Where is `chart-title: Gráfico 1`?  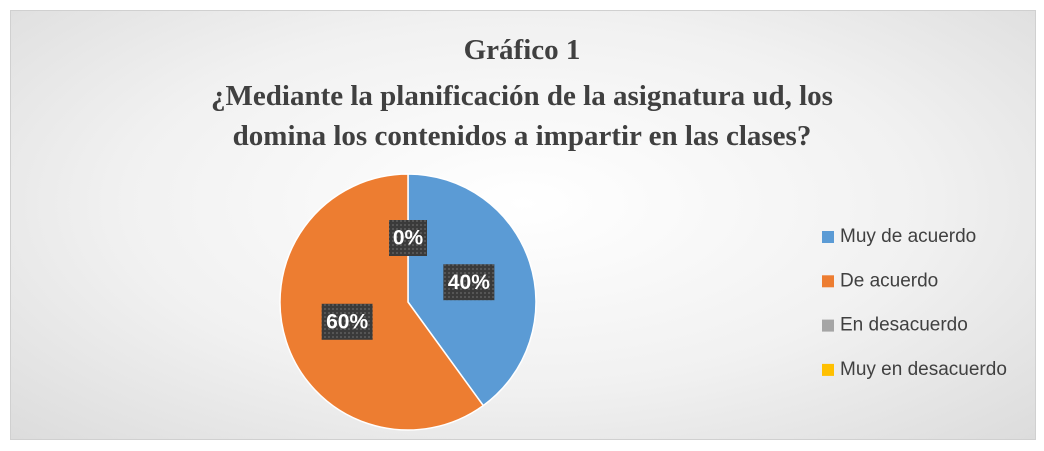
chart-title: Gráfico 1 is located at coordinates (522, 50).